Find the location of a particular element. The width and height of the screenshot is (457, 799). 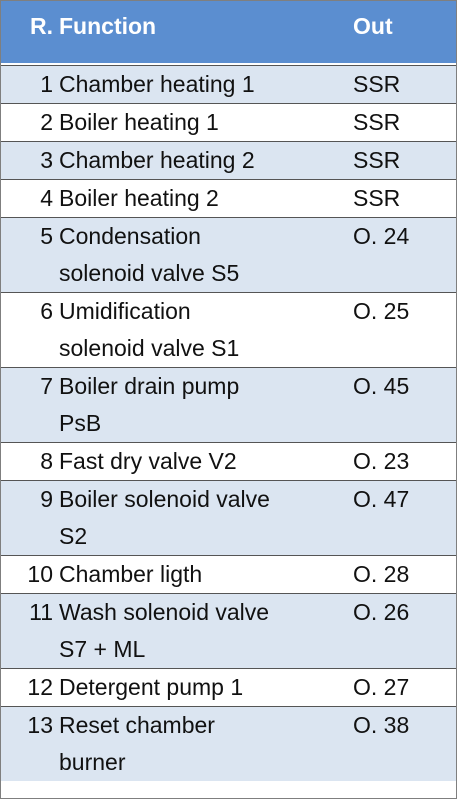

table-row: 12 Detergent pump 1 O. 27 is located at coordinates (228, 687).